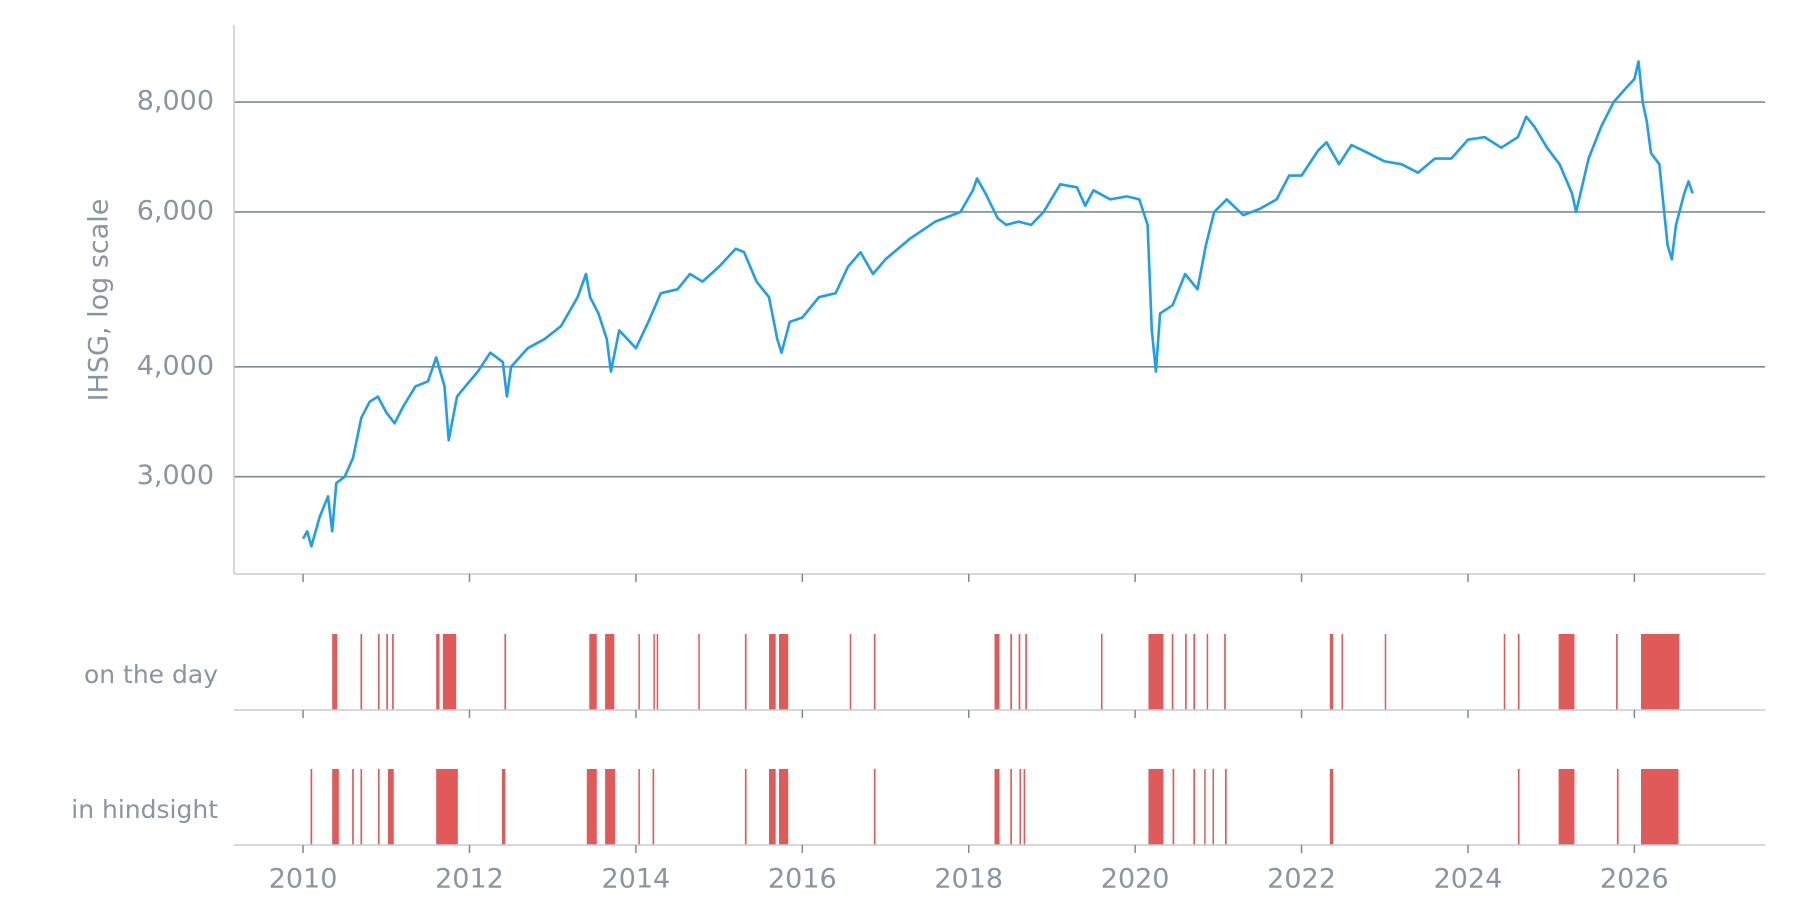  What do you see at coordinates (636, 879) in the screenshot?
I see `x-tick-label: 2014` at bounding box center [636, 879].